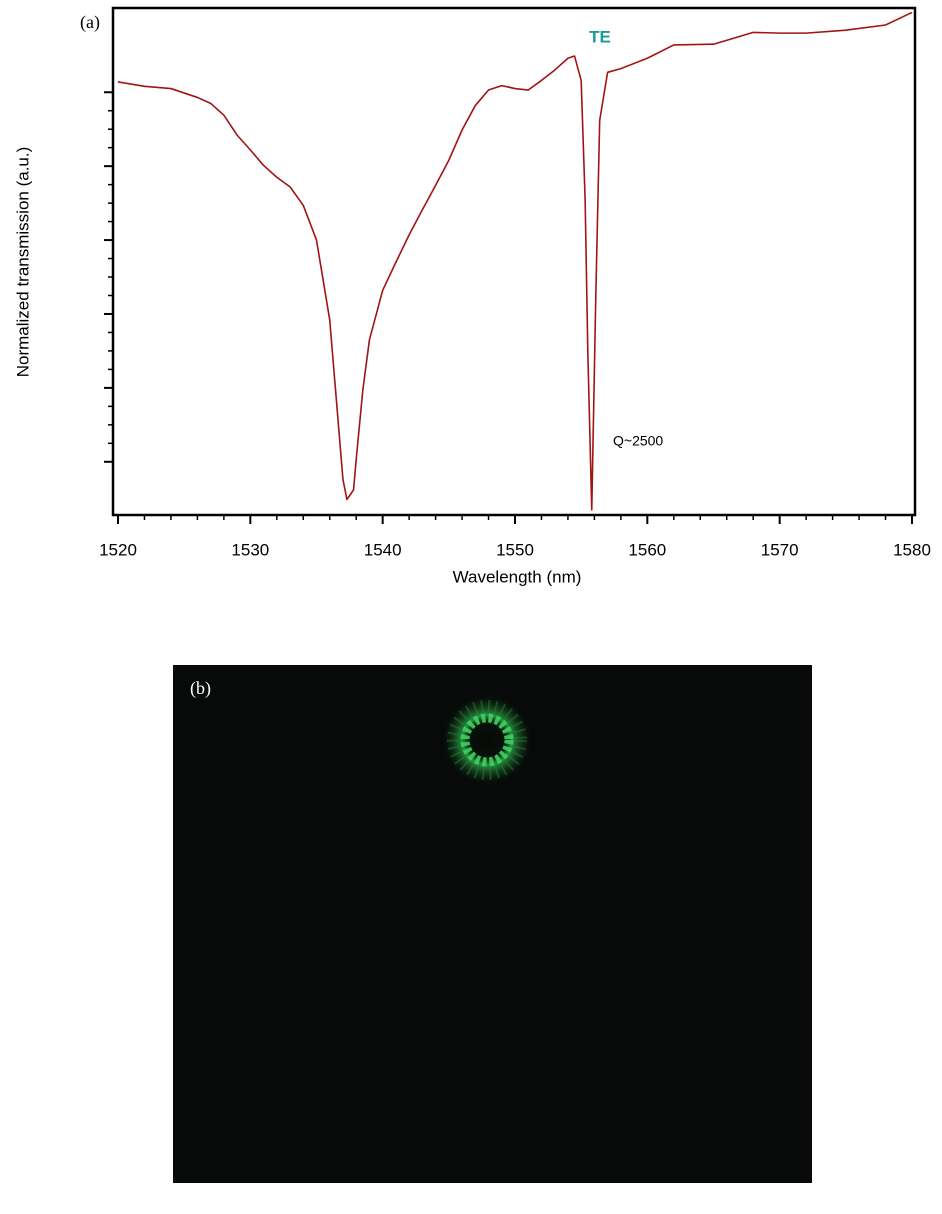 This screenshot has height=1214, width=942. Describe the element at coordinates (200, 688) in the screenshot. I see `panel-label: (b)` at that location.